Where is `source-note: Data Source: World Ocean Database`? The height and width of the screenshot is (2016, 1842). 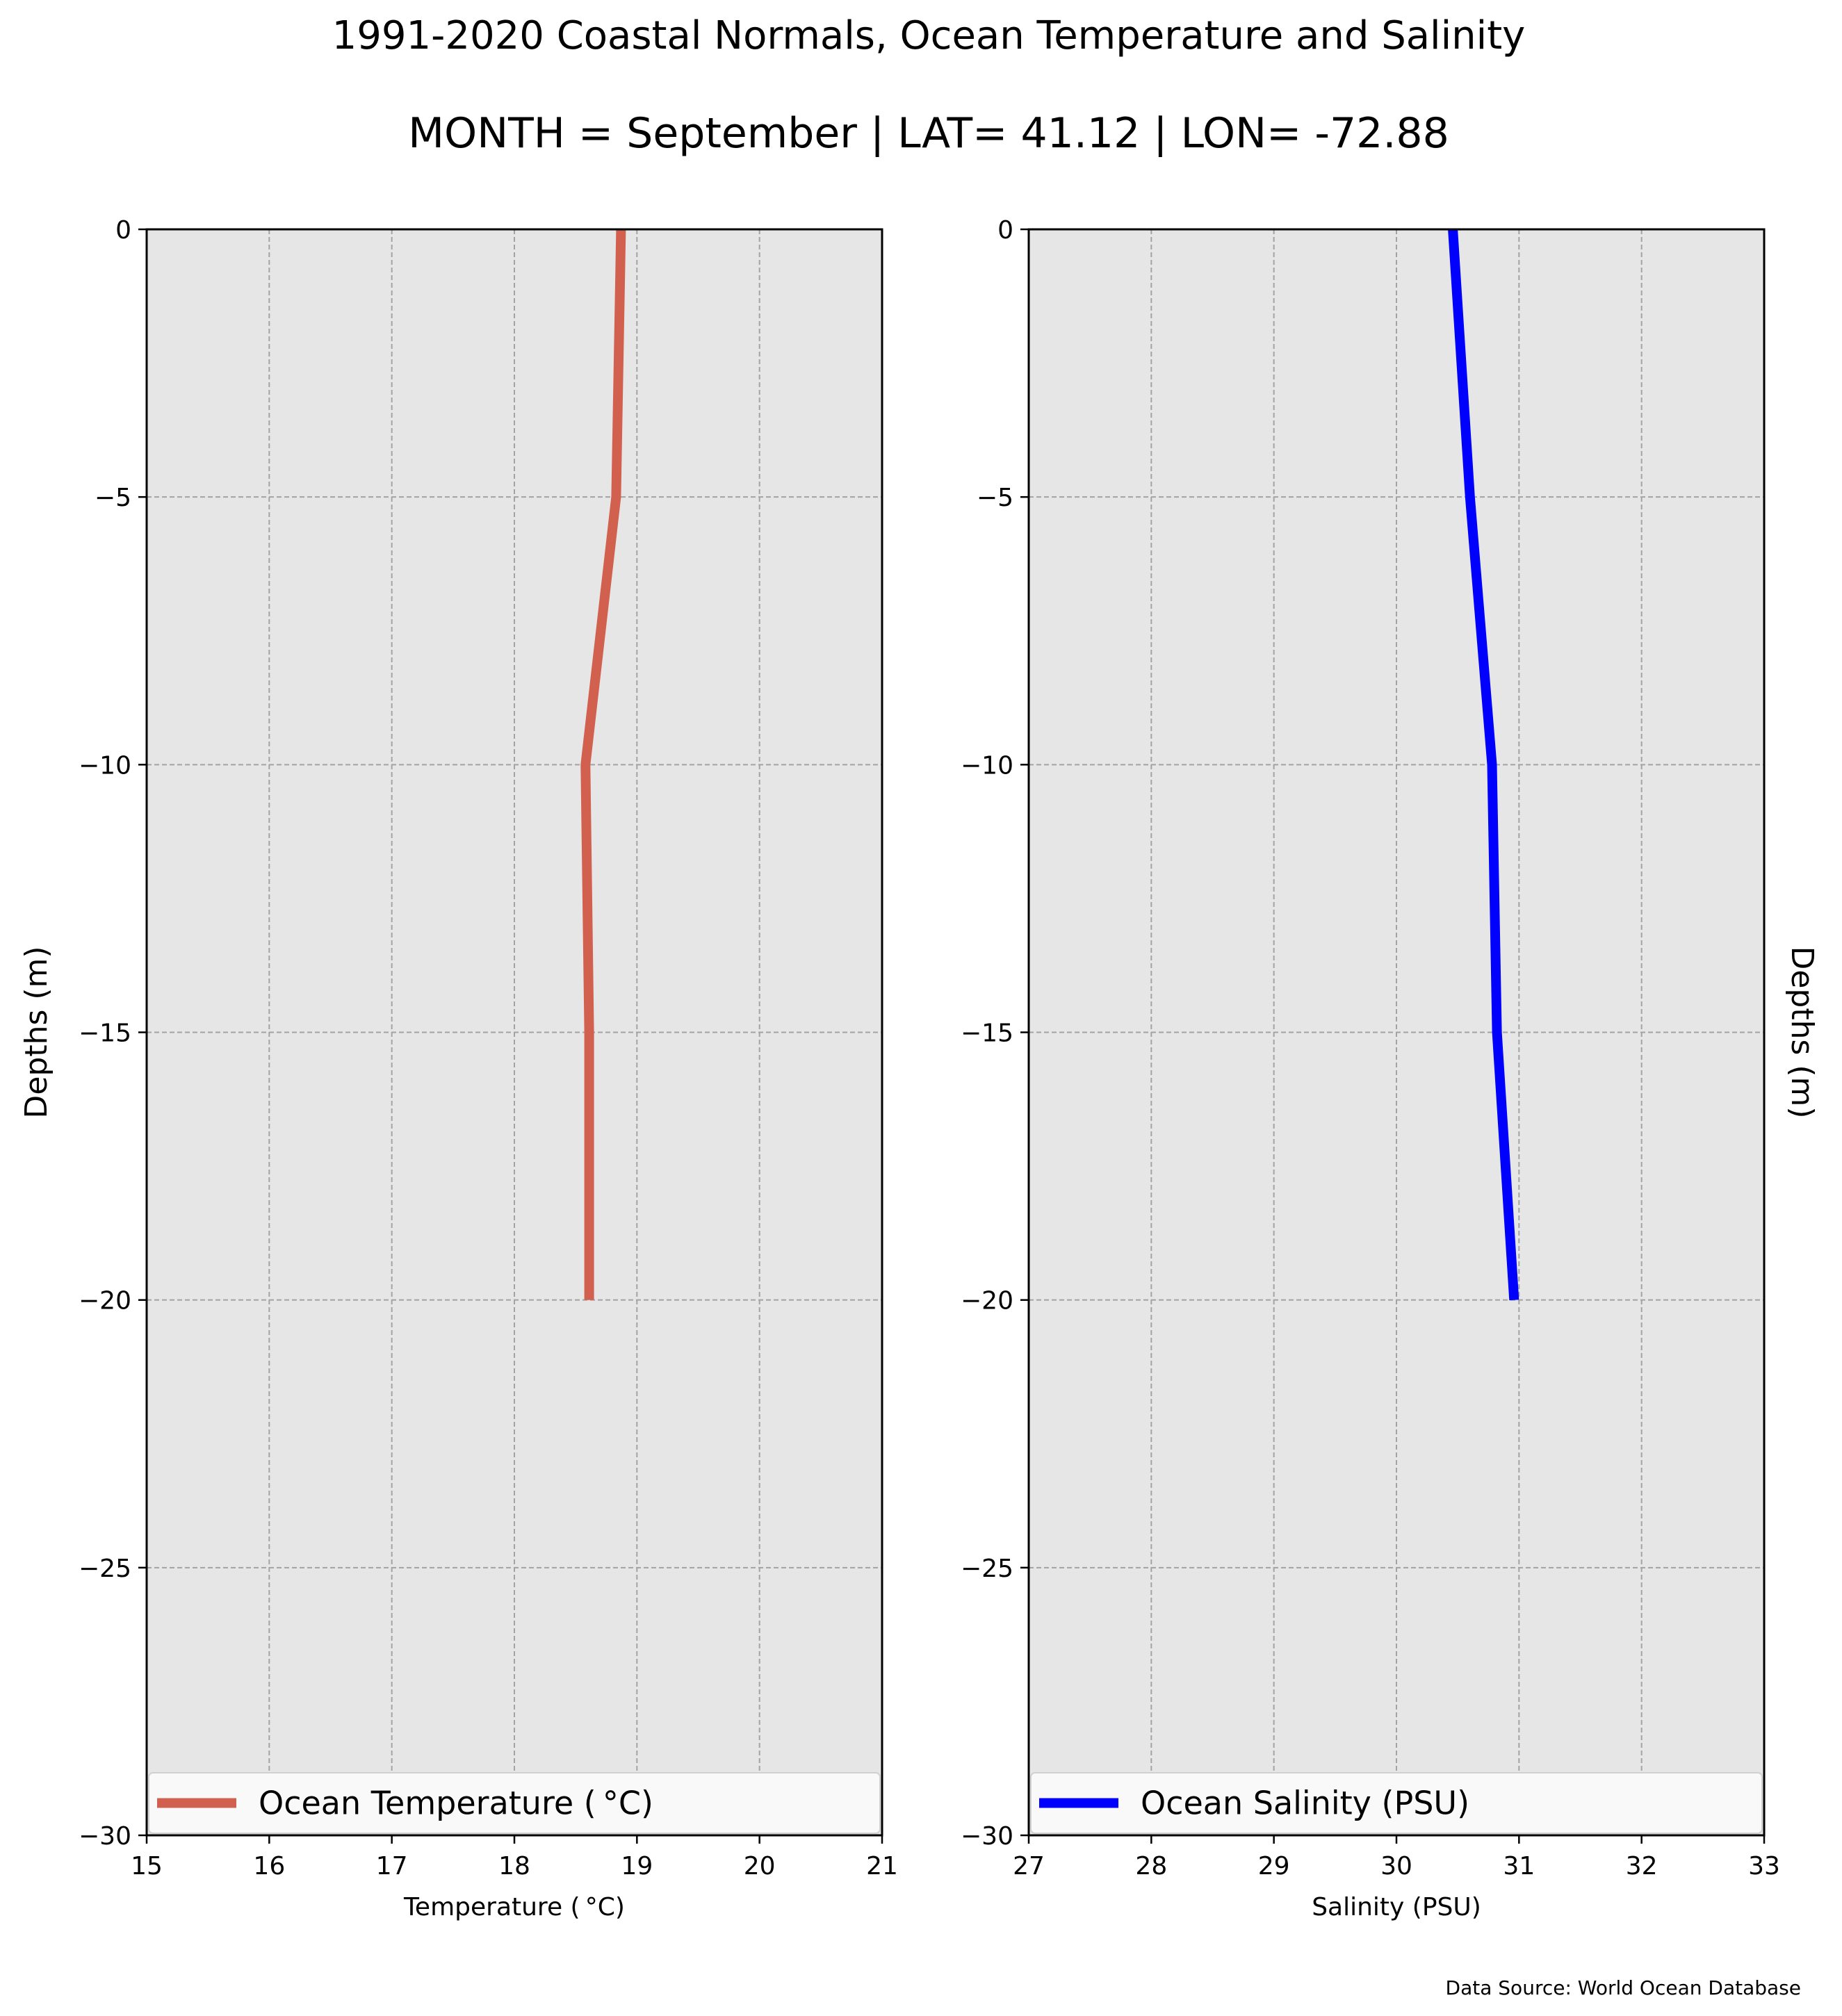 source-note: Data Source: World Ocean Database is located at coordinates (1623, 1988).